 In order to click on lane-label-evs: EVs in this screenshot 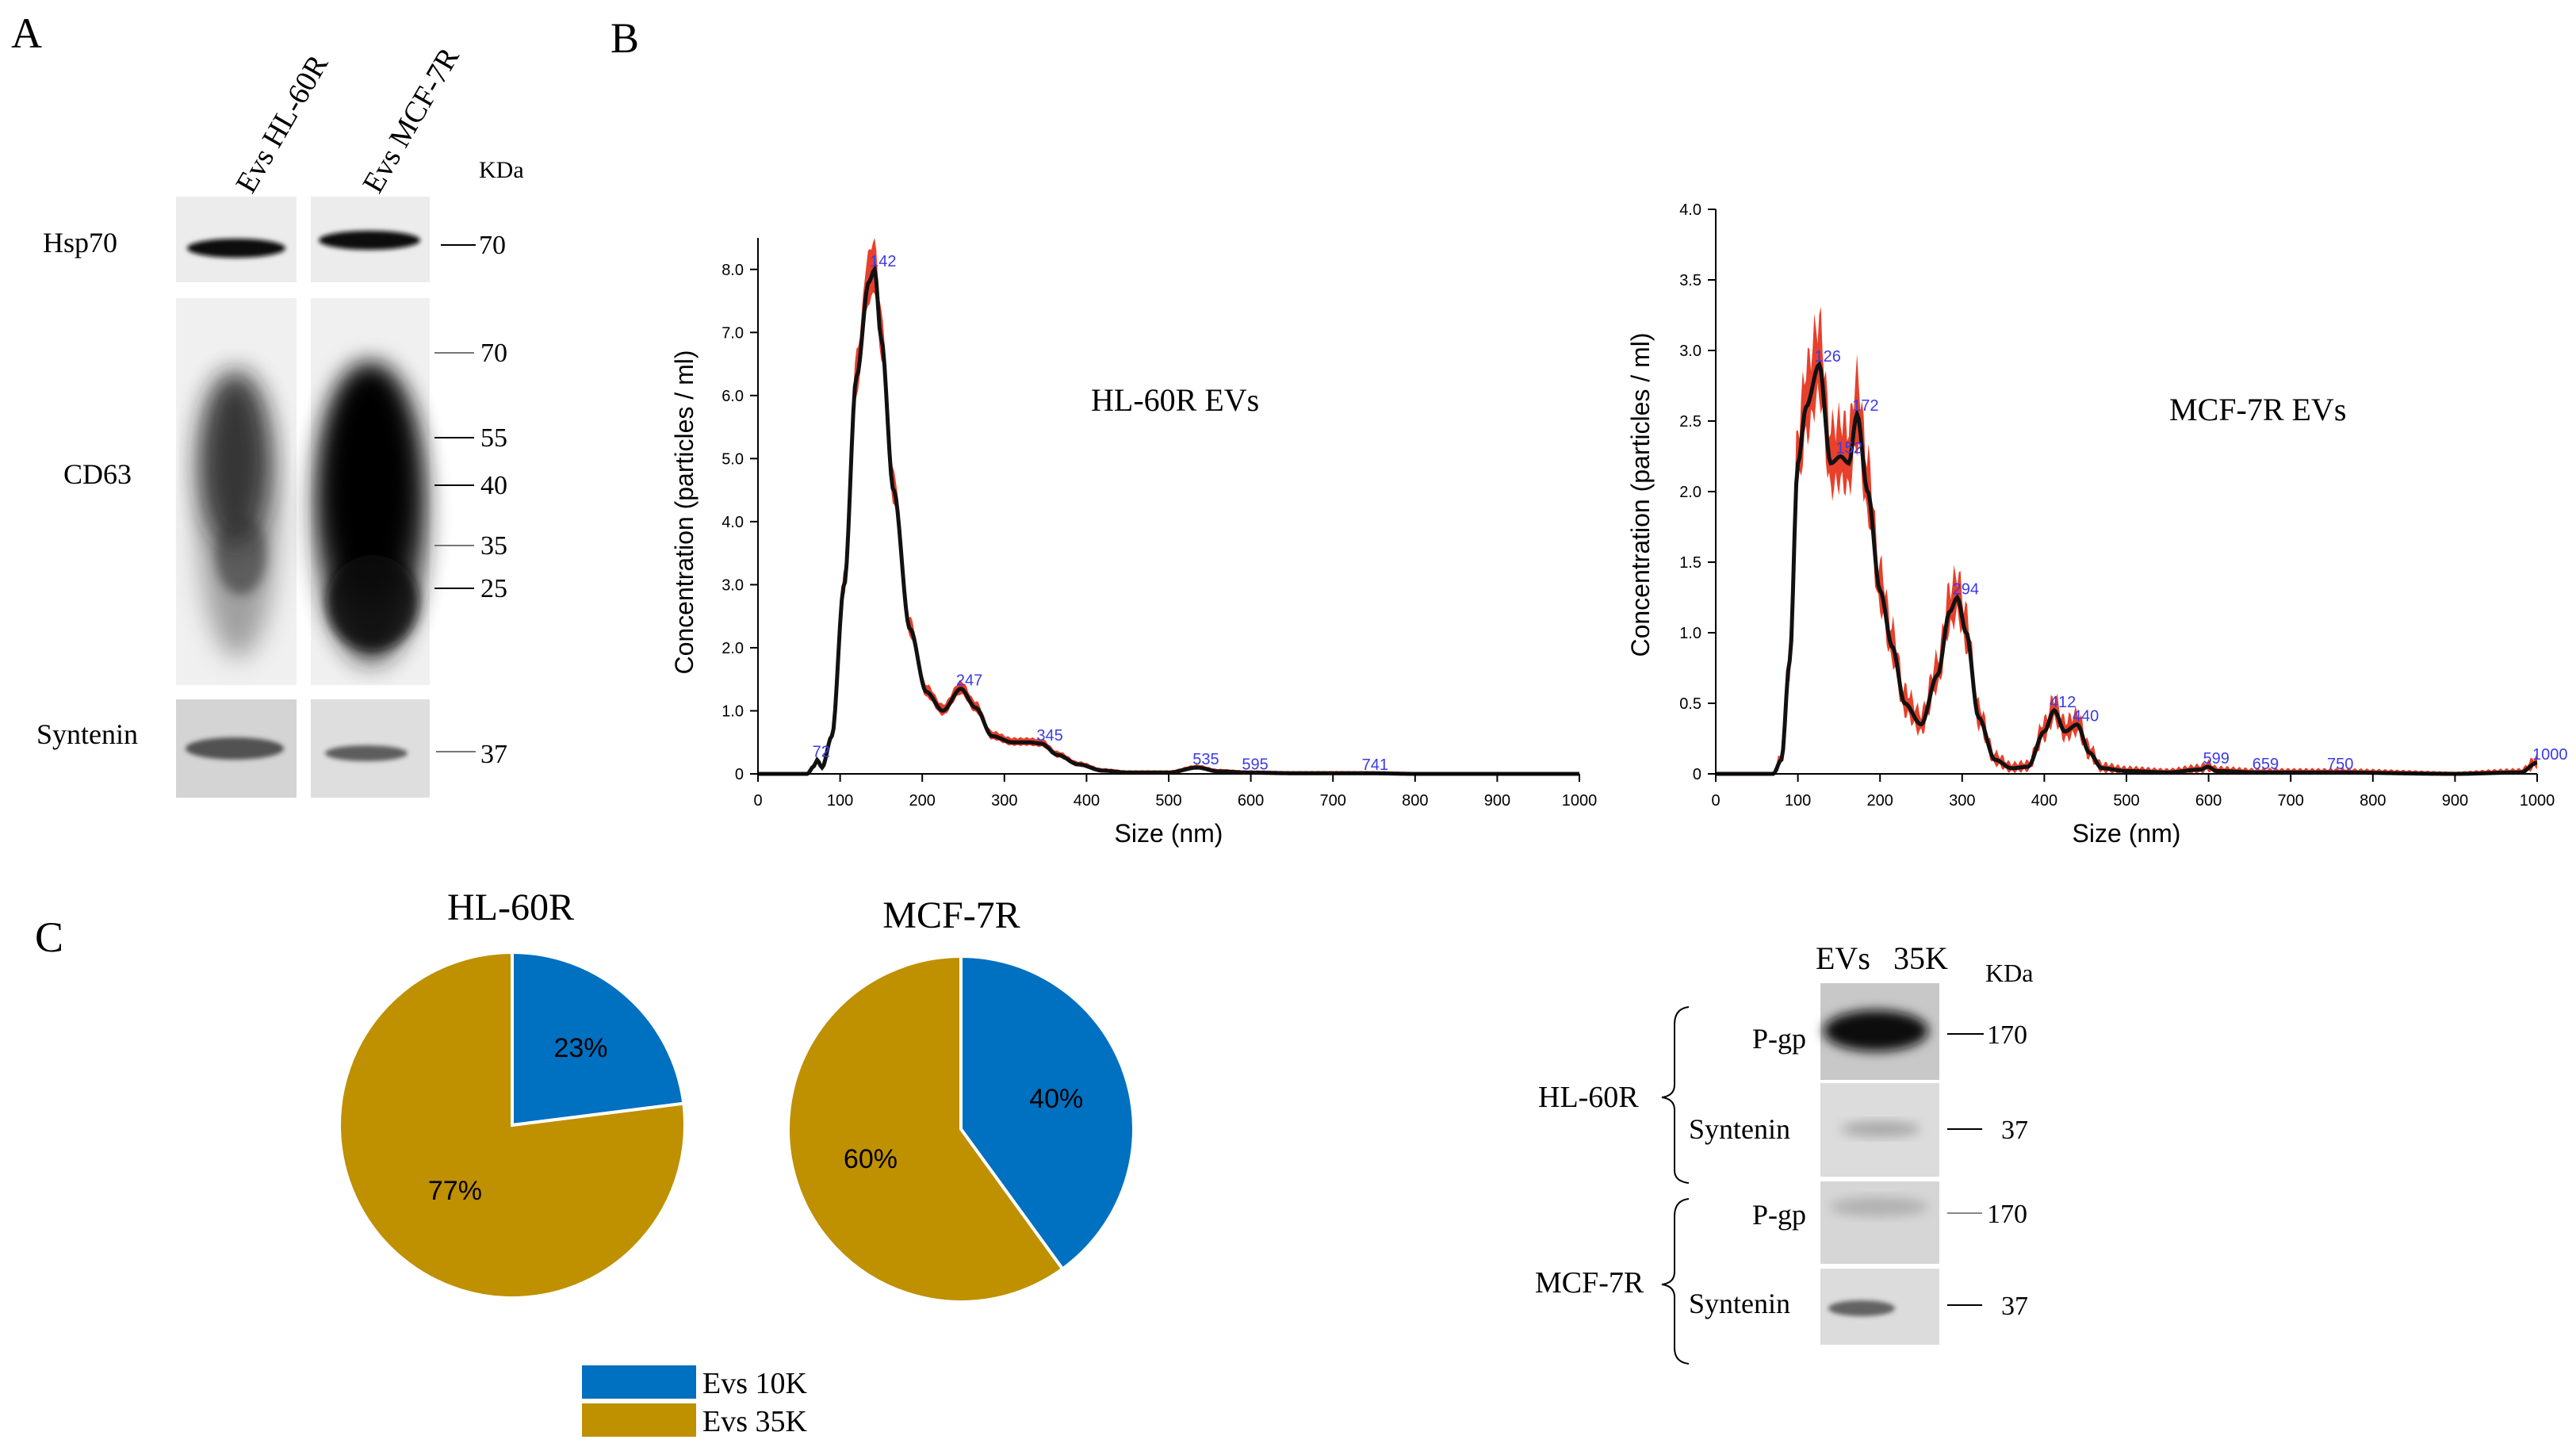, I will do `click(1843, 958)`.